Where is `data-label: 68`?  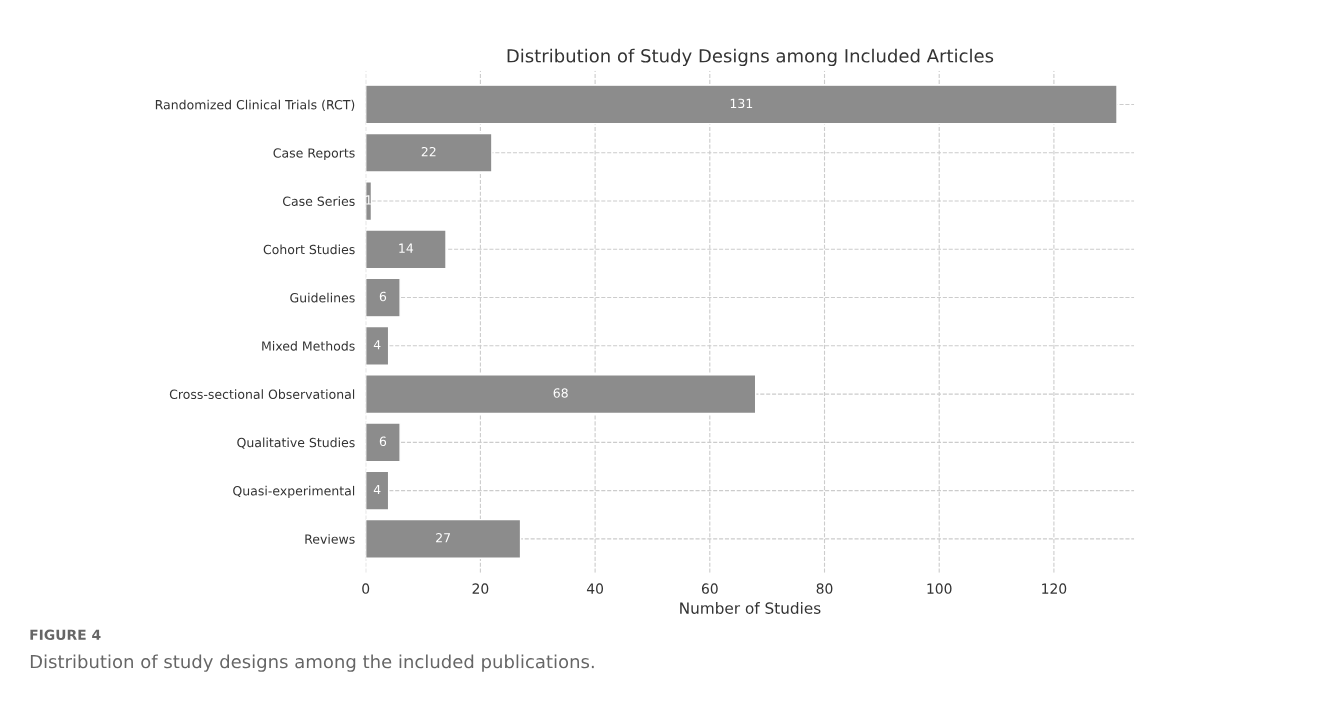 data-label: 68 is located at coordinates (560, 393).